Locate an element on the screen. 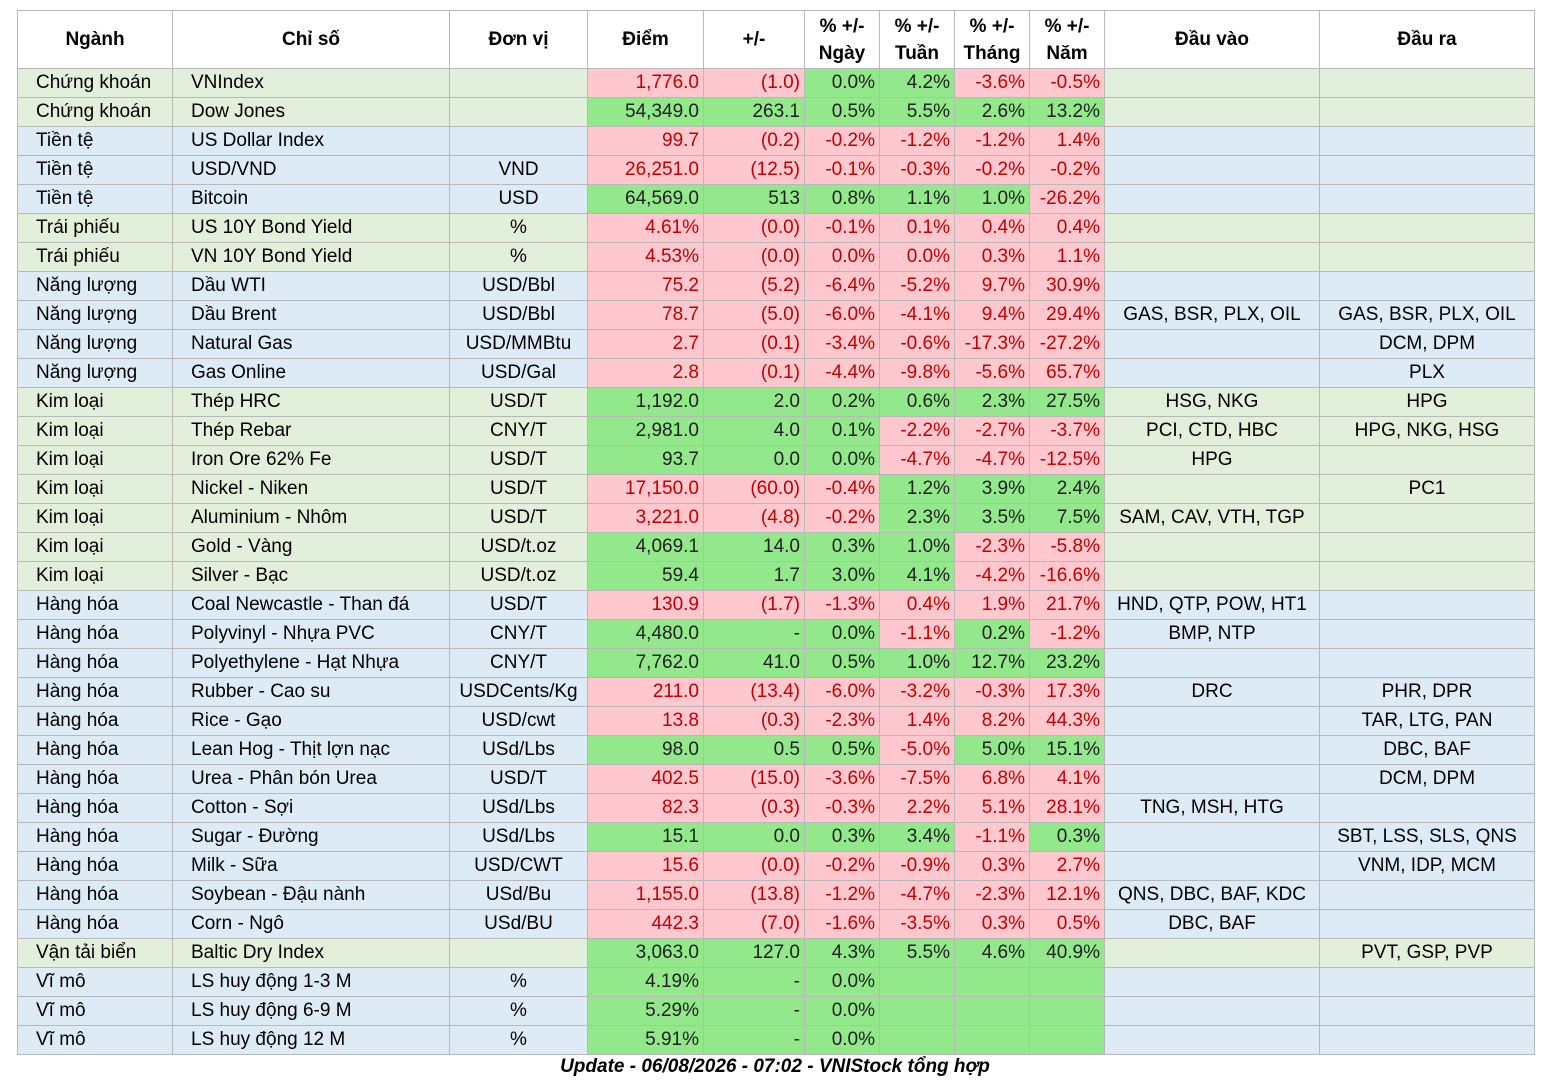 This screenshot has height=1083, width=1550. pct-year-cell: 27.5% is located at coordinates (1067, 402).